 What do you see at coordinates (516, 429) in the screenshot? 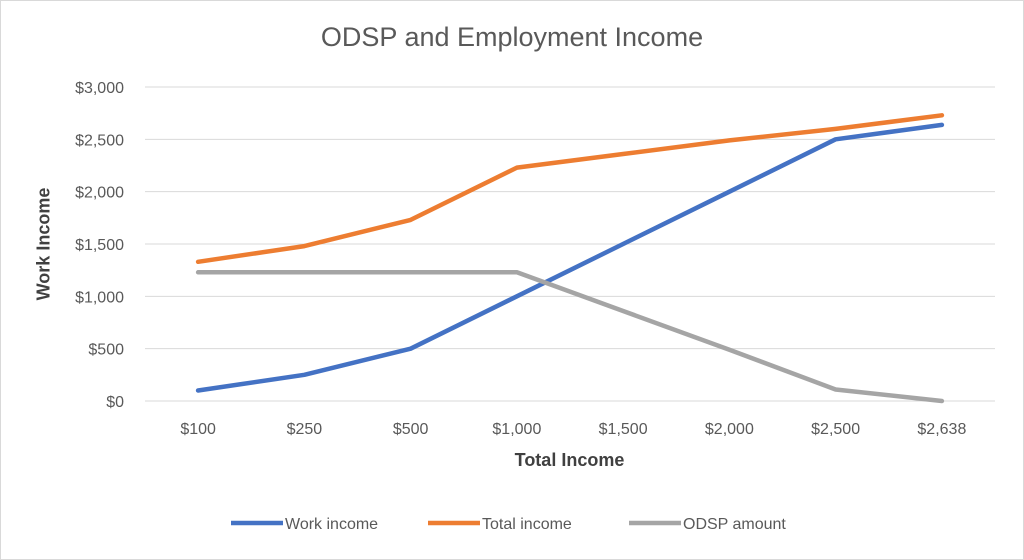
I see `x-tick-label: $1,000` at bounding box center [516, 429].